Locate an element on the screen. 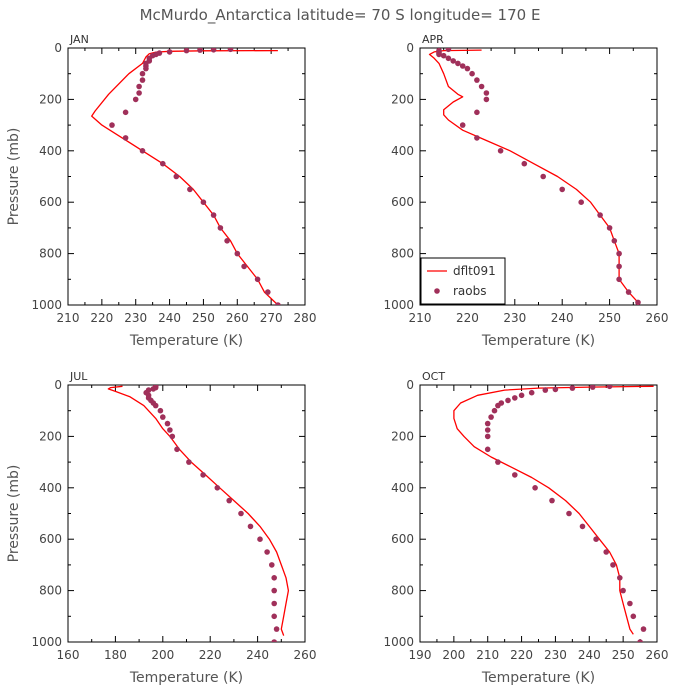  x-tick-label: 180 is located at coordinates (115, 655).